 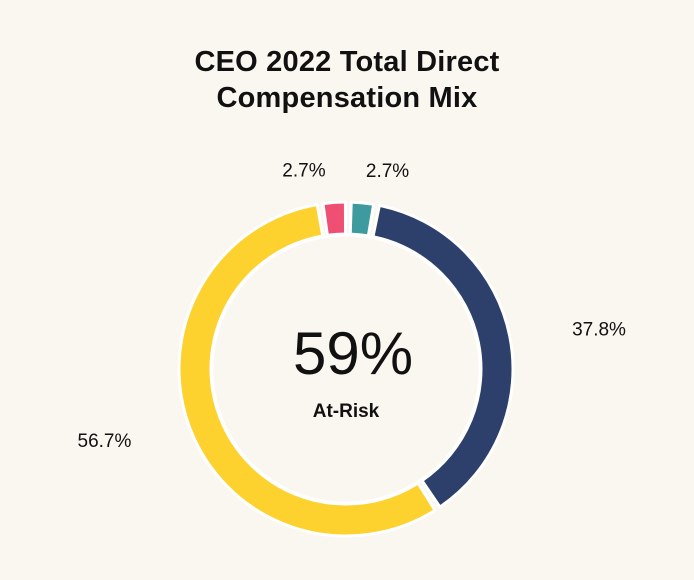 I want to click on chart-title-line-1: CEO 2022 Total Direct, so click(x=347, y=62).